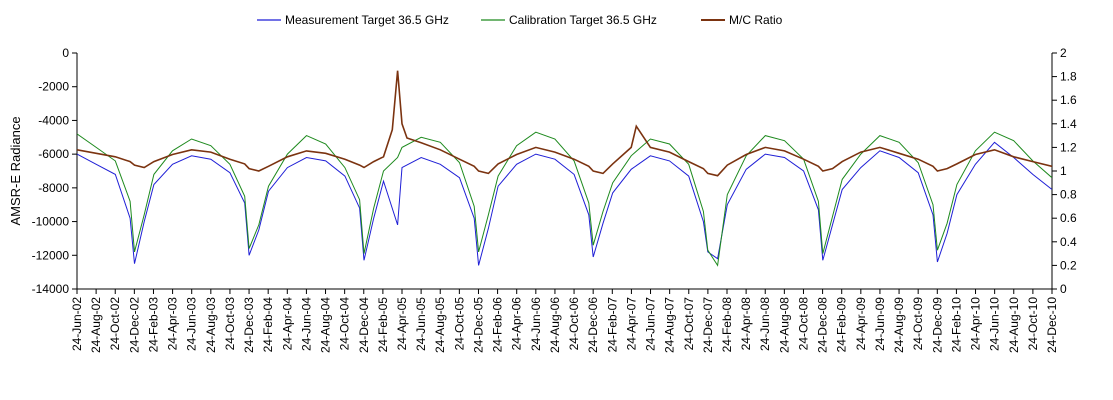  I want to click on left-y-tick-label: -12000, so click(51, 255).